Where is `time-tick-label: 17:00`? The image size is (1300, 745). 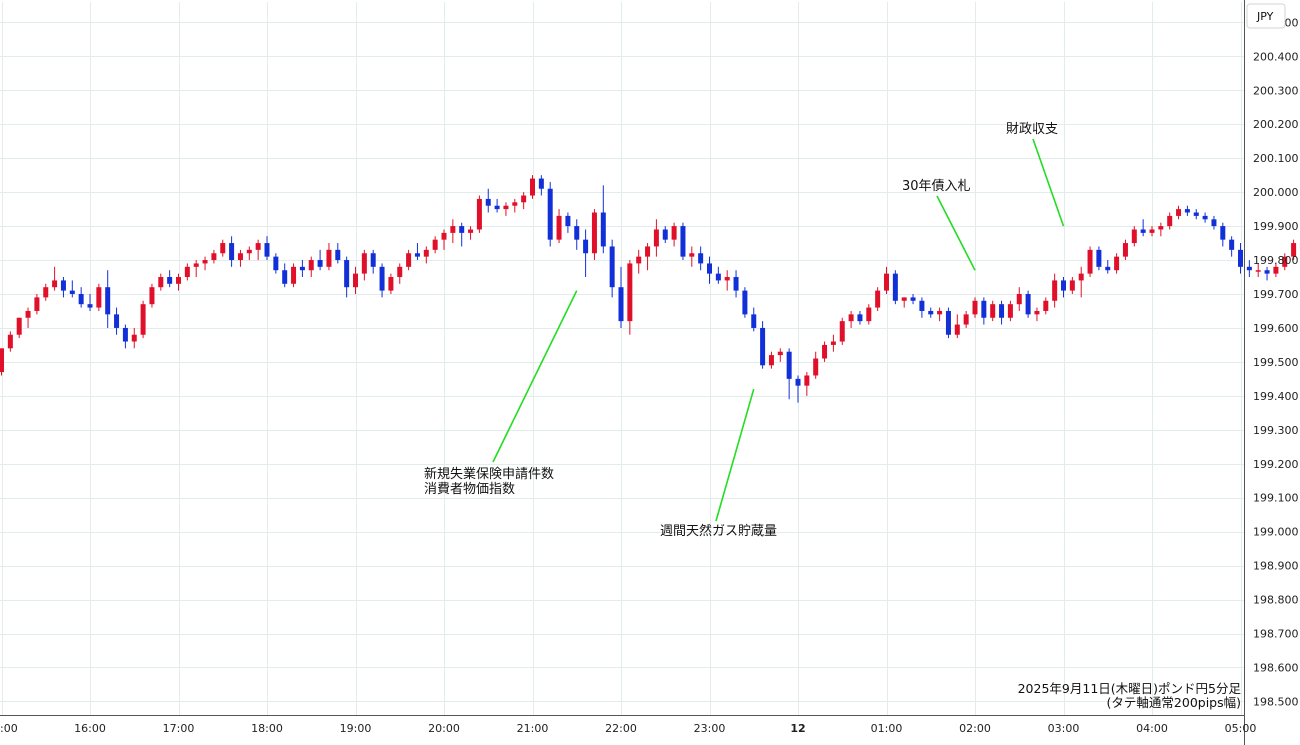 time-tick-label: 17:00 is located at coordinates (179, 728).